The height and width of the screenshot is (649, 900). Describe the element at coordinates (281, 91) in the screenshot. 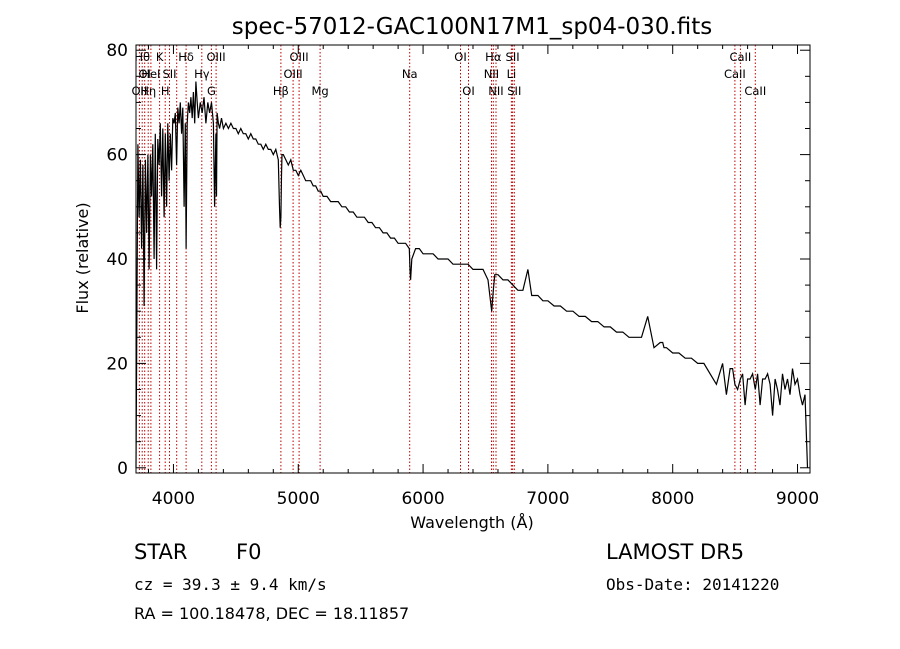

I see `line-label: Hβ` at that location.